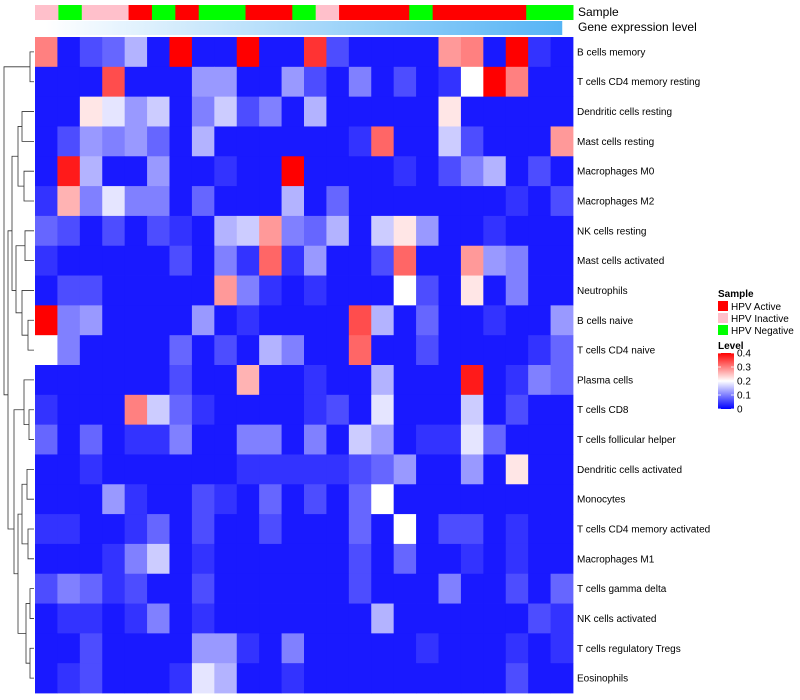 The width and height of the screenshot is (800, 700). What do you see at coordinates (622, 589) in the screenshot?
I see `row-label-t-cells-gamma-delta: T cells gamma delta` at bounding box center [622, 589].